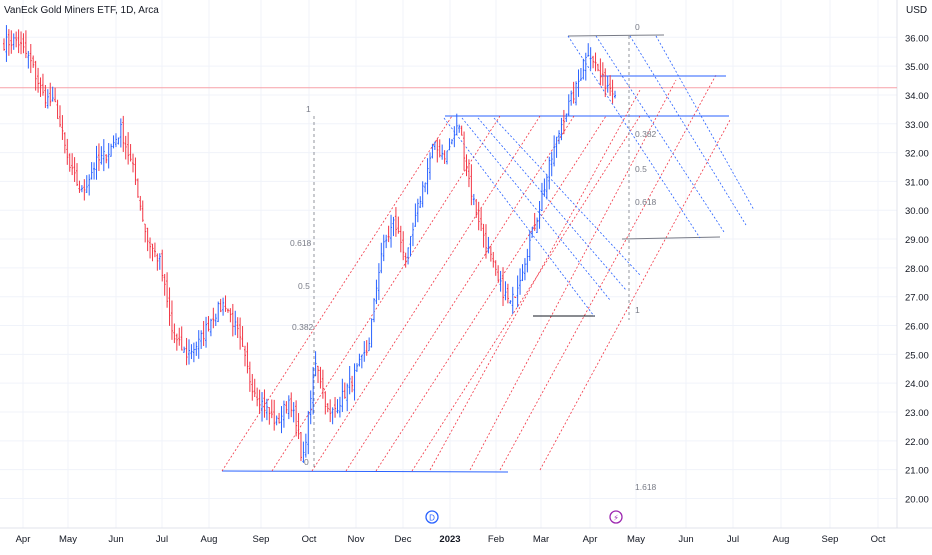 The height and width of the screenshot is (555, 932). What do you see at coordinates (616, 35) in the screenshot?
I see `fib-top-bar` at bounding box center [616, 35].